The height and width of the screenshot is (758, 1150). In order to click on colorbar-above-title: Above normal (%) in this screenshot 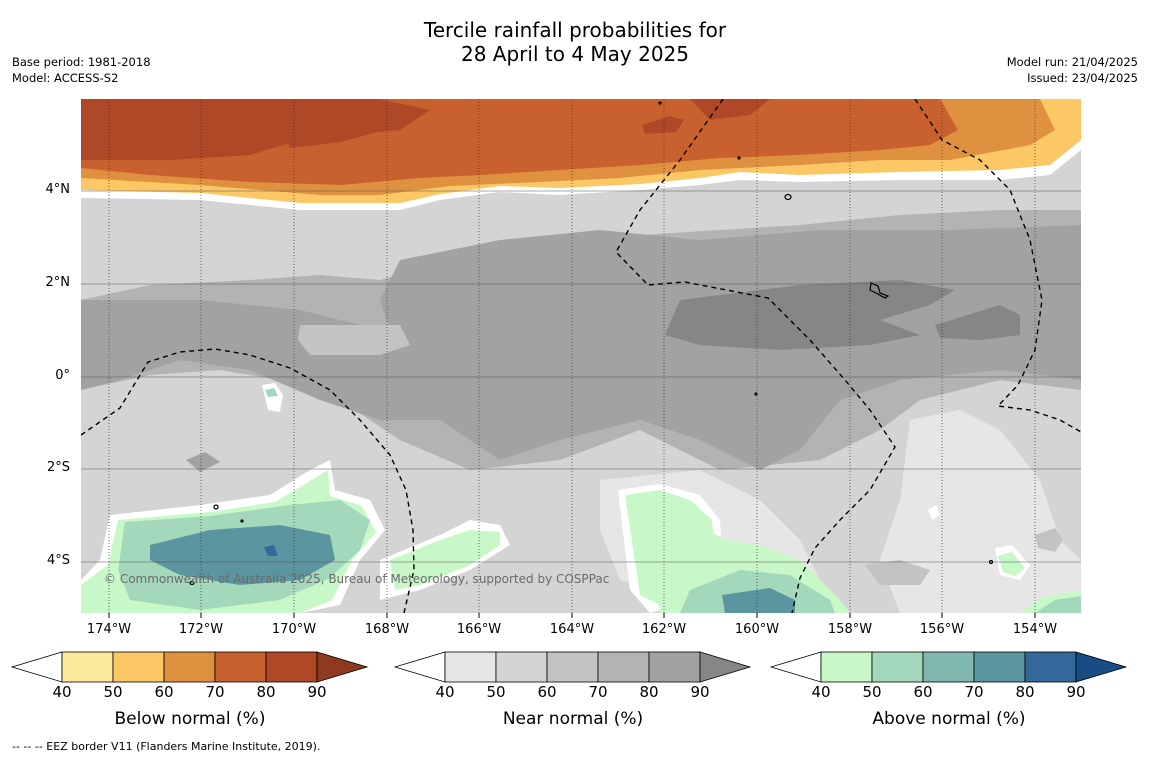, I will do `click(949, 719)`.